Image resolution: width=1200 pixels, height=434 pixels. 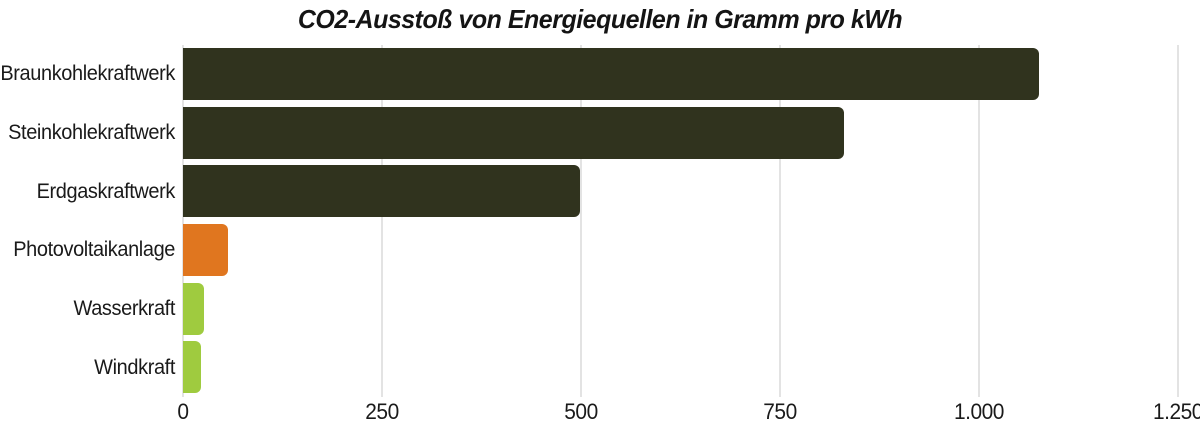 I want to click on category-label: Windkraft, so click(x=134, y=367).